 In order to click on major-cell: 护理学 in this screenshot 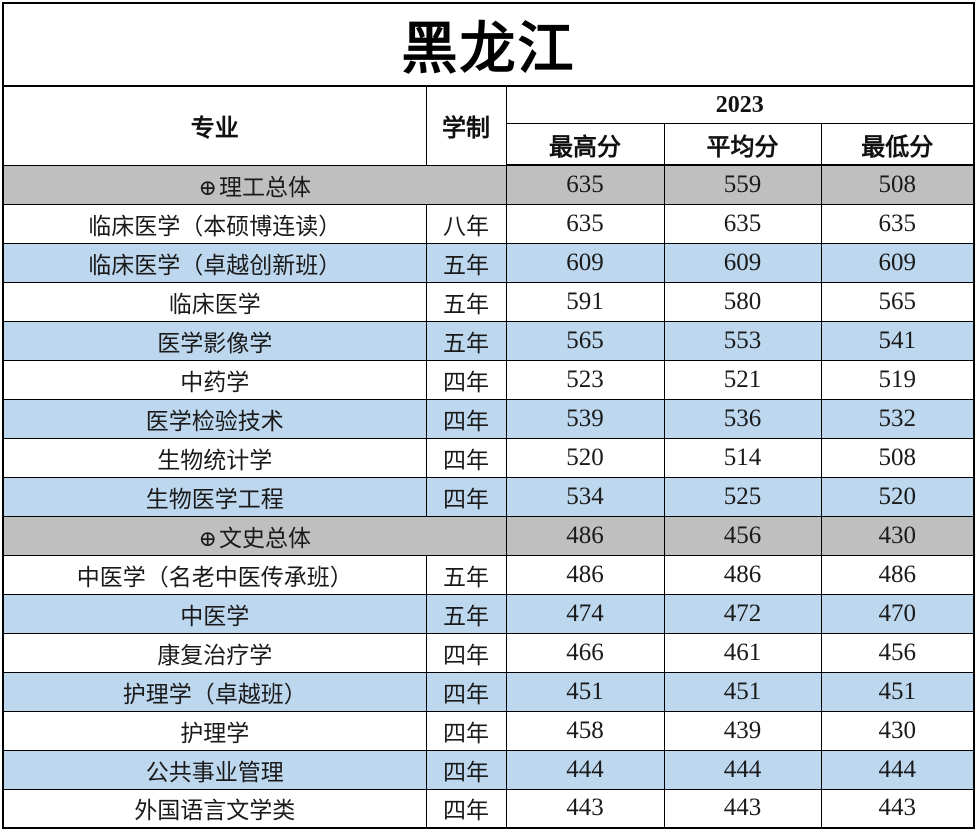, I will do `click(214, 730)`.